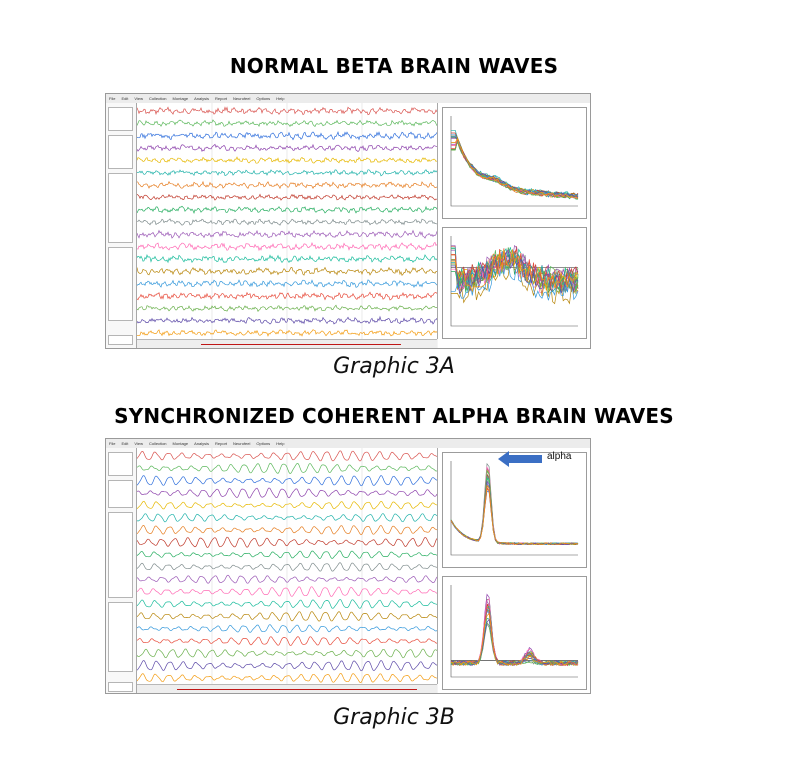 This screenshot has width=788, height=769. Describe the element at coordinates (394, 366) in the screenshot. I see `figure-a-caption: Graphic 3A` at that location.